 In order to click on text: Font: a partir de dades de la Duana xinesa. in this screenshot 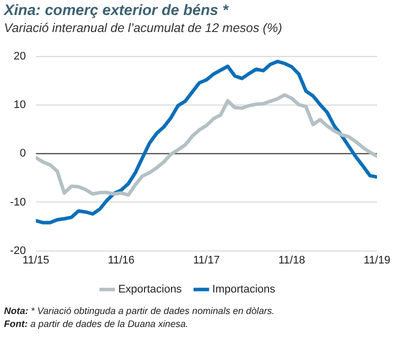, I will do `click(97, 324)`.